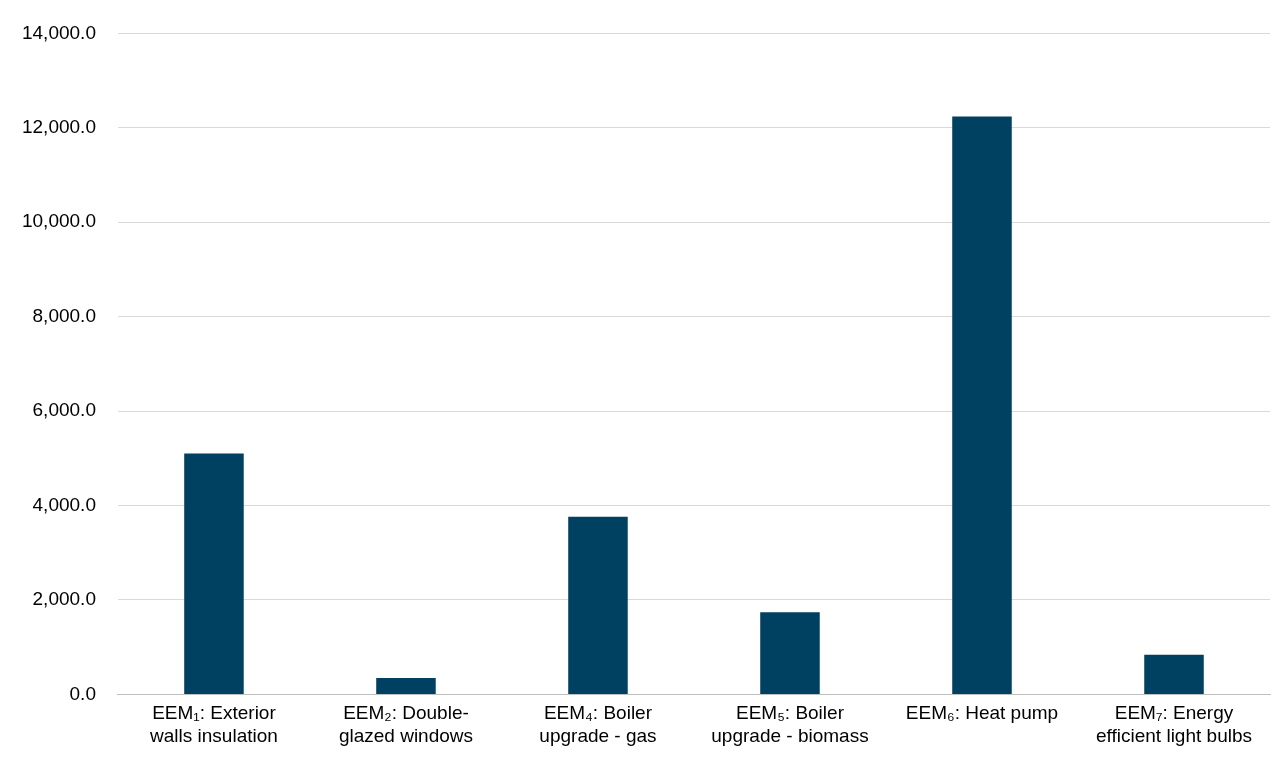 The image size is (1274, 760). I want to click on y-tick-label: 0.0, so click(82, 693).